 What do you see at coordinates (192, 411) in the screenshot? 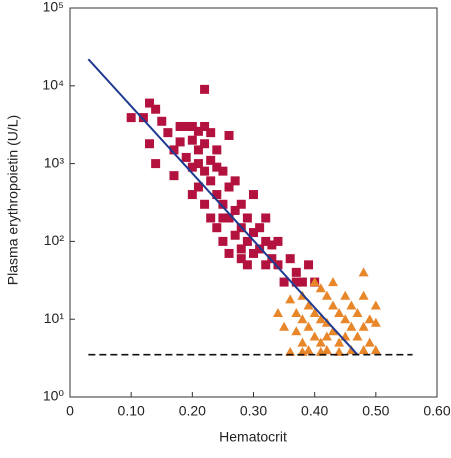
I see `x-tick-label: 0.20` at bounding box center [192, 411].